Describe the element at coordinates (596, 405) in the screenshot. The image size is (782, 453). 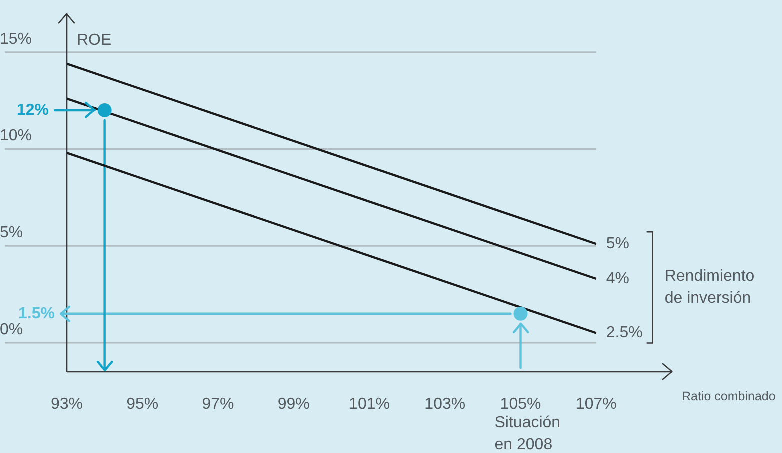
I see `x-tick-label: 107%` at that location.